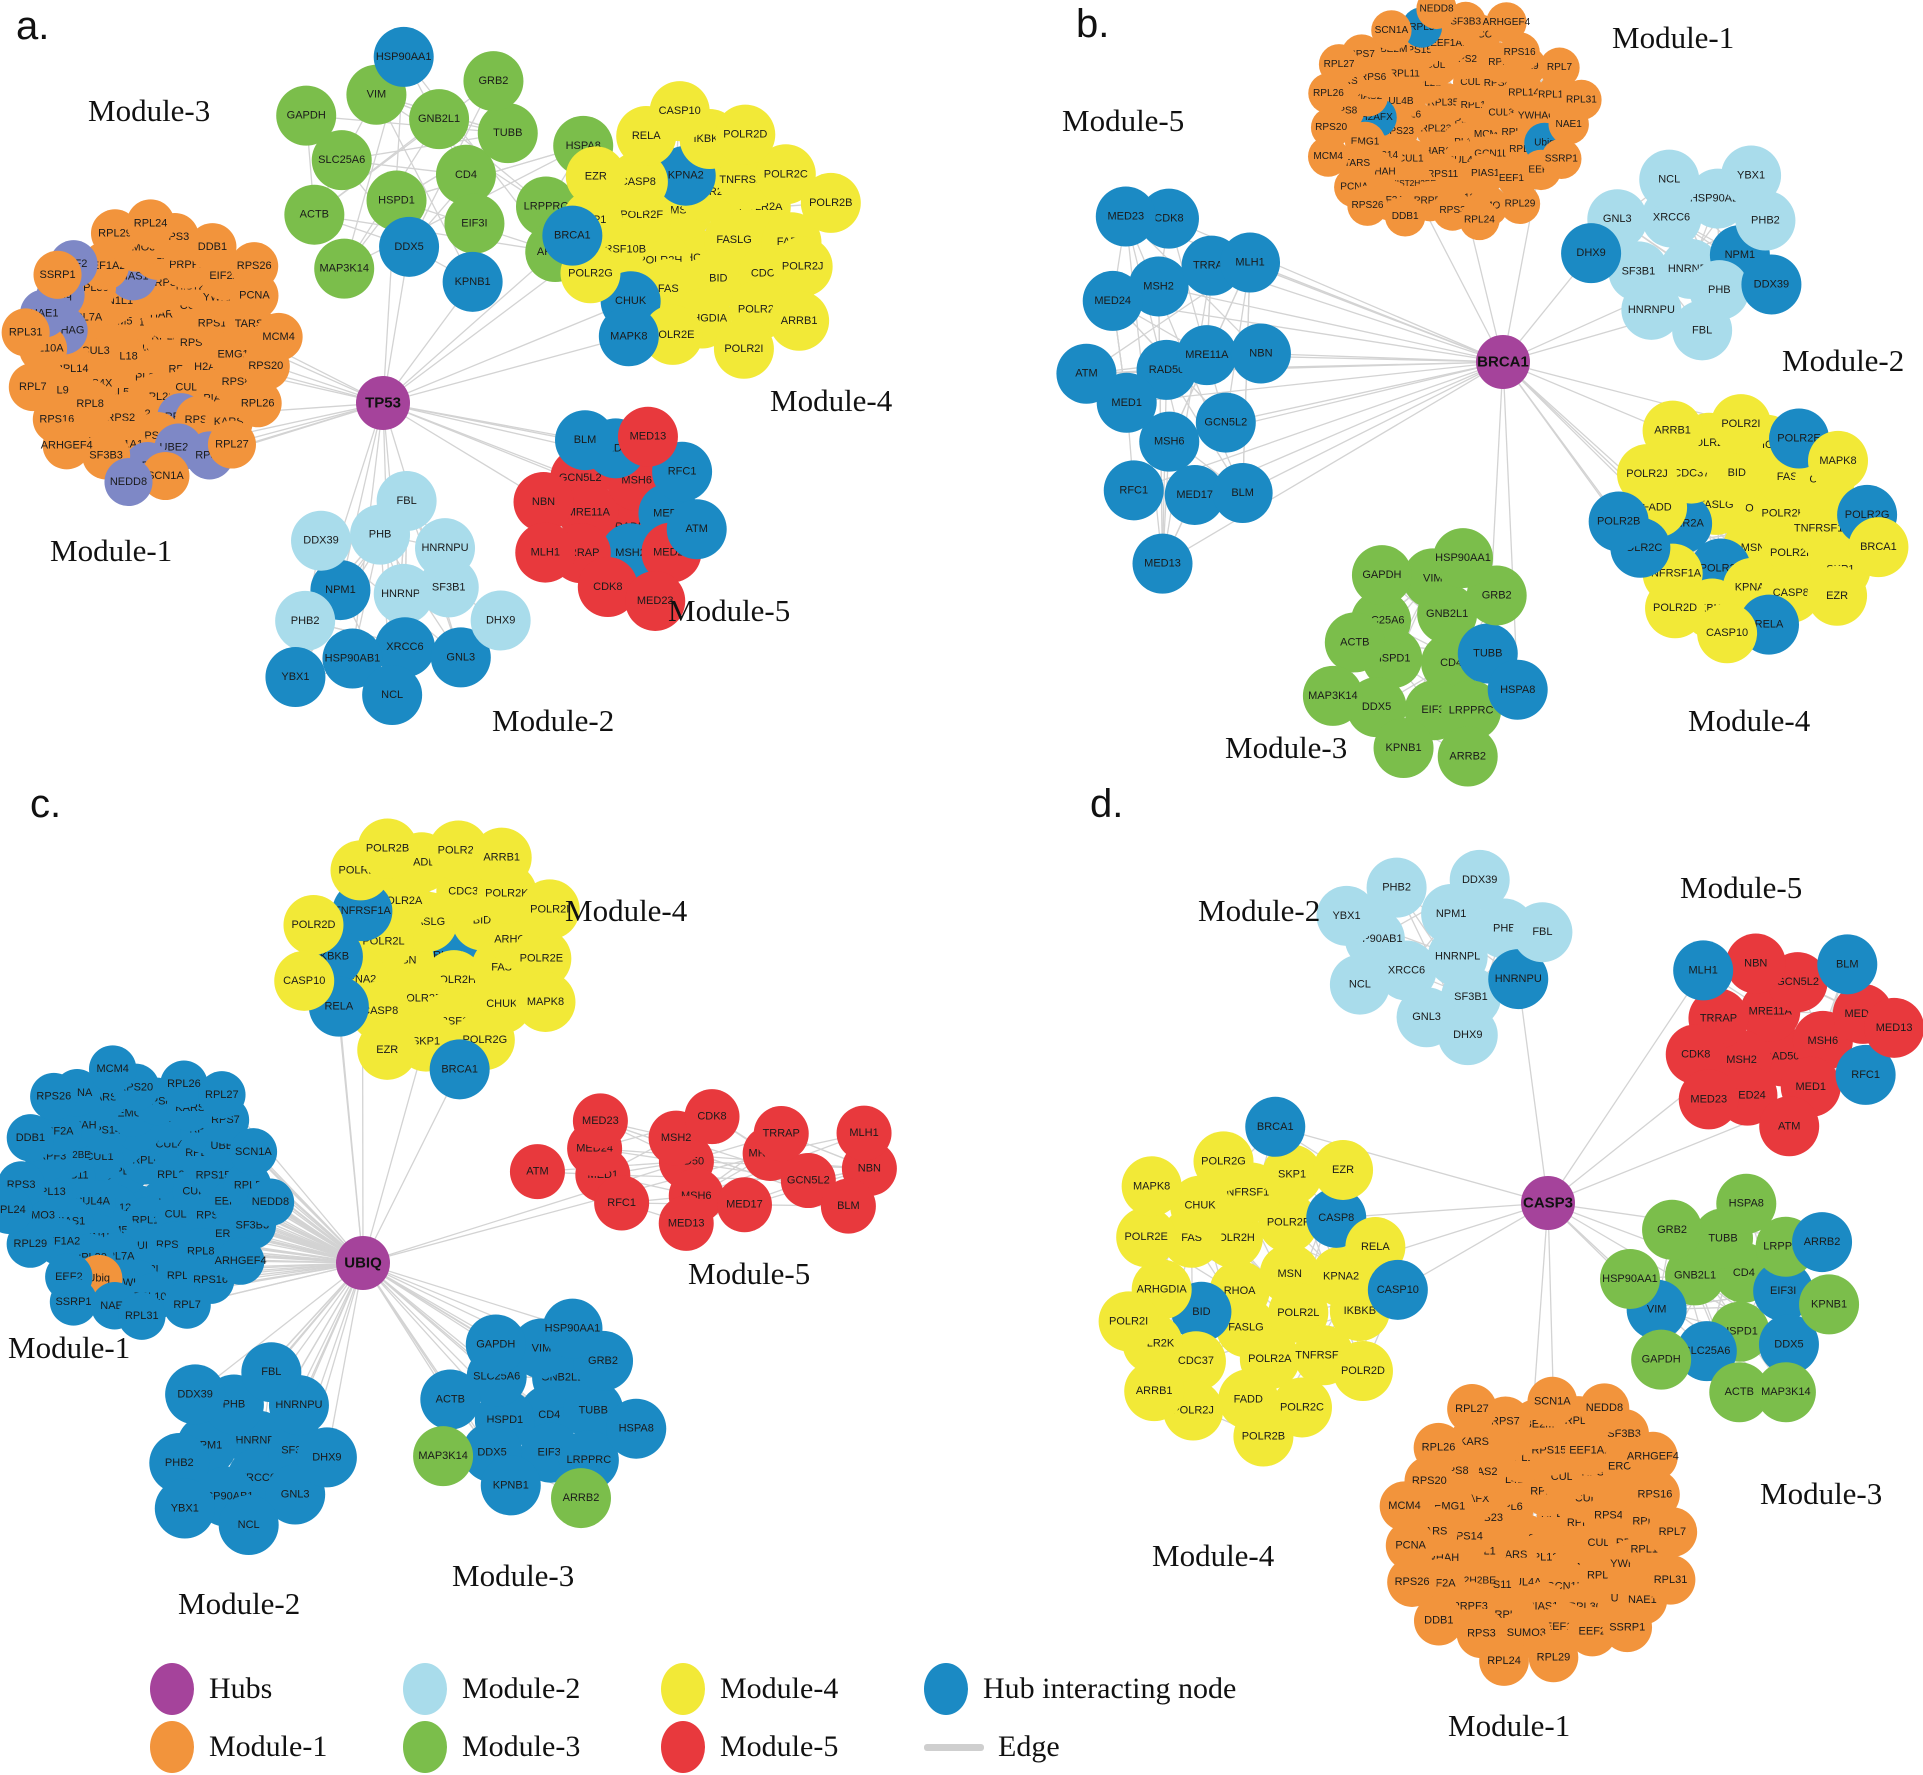  Describe the element at coordinates (1225, 423) in the screenshot. I see `node-label: GCN5L2` at that location.